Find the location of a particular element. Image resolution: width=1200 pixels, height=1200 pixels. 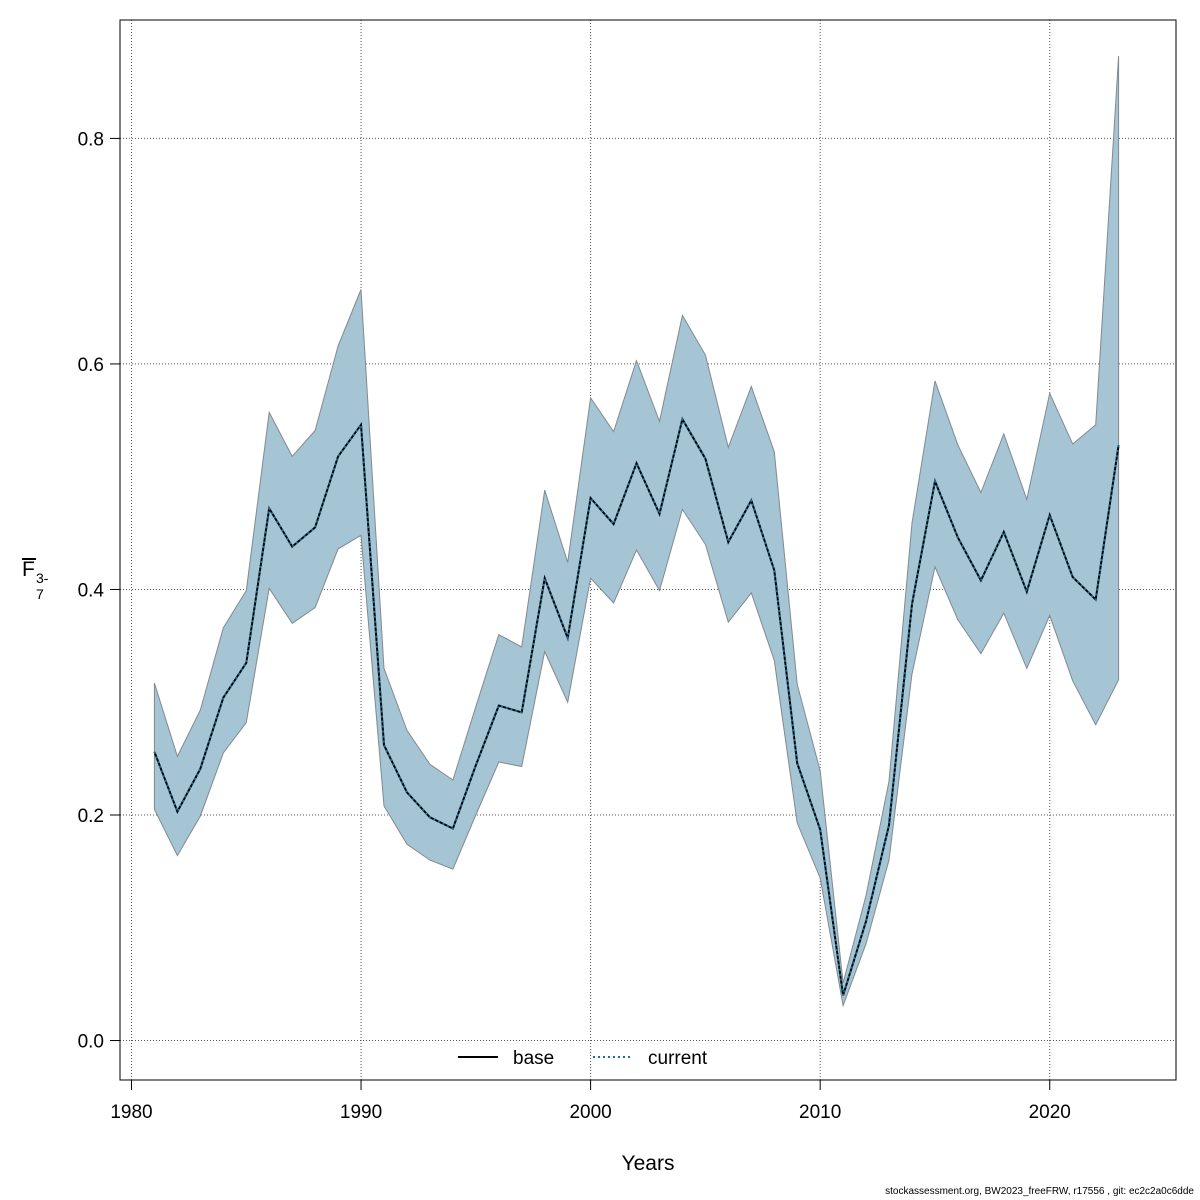

x-axis: 1980 1990 2000 2010 2020 is located at coordinates (590, 1101).